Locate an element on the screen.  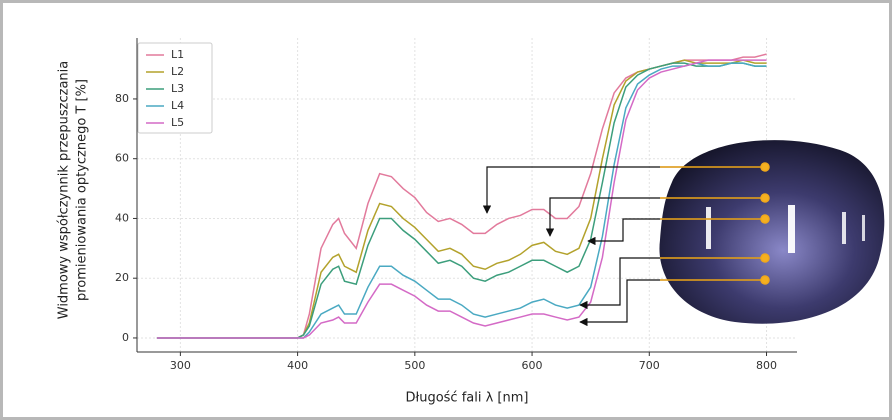
lens is located at coordinates (772, 232).